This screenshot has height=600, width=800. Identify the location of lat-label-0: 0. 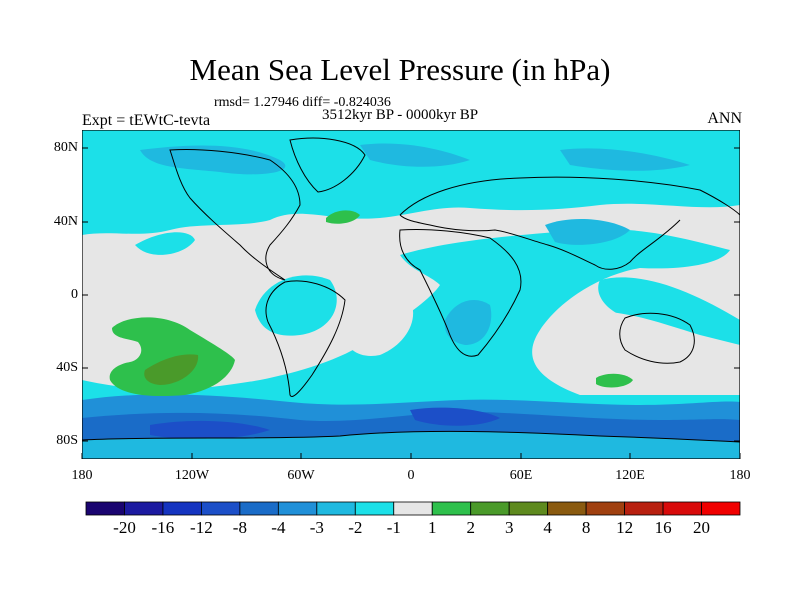
(74, 294).